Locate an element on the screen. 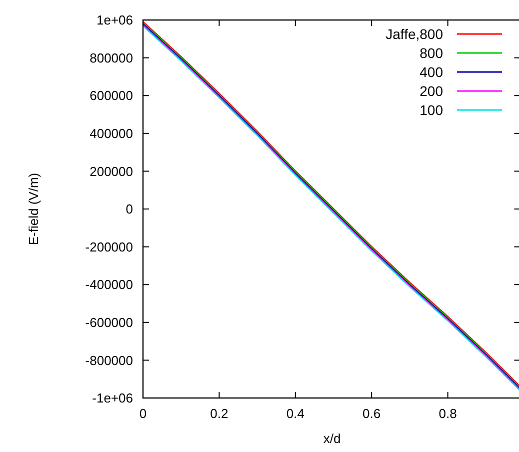 This screenshot has width=519, height=452. x-tick-label: 0.4 is located at coordinates (295, 413).